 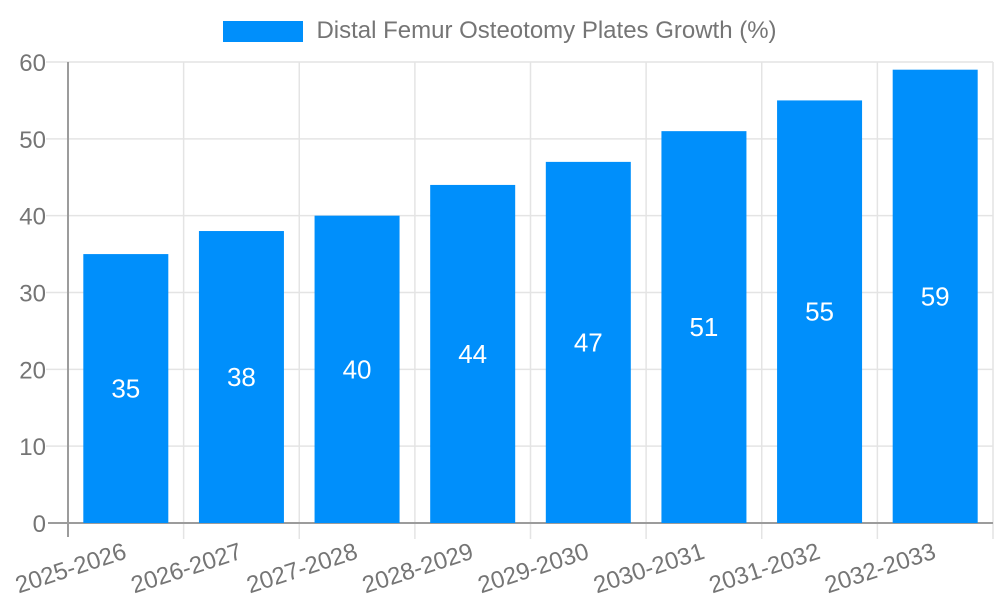 What do you see at coordinates (32, 140) in the screenshot?
I see `y-axis-tick-label: 50` at bounding box center [32, 140].